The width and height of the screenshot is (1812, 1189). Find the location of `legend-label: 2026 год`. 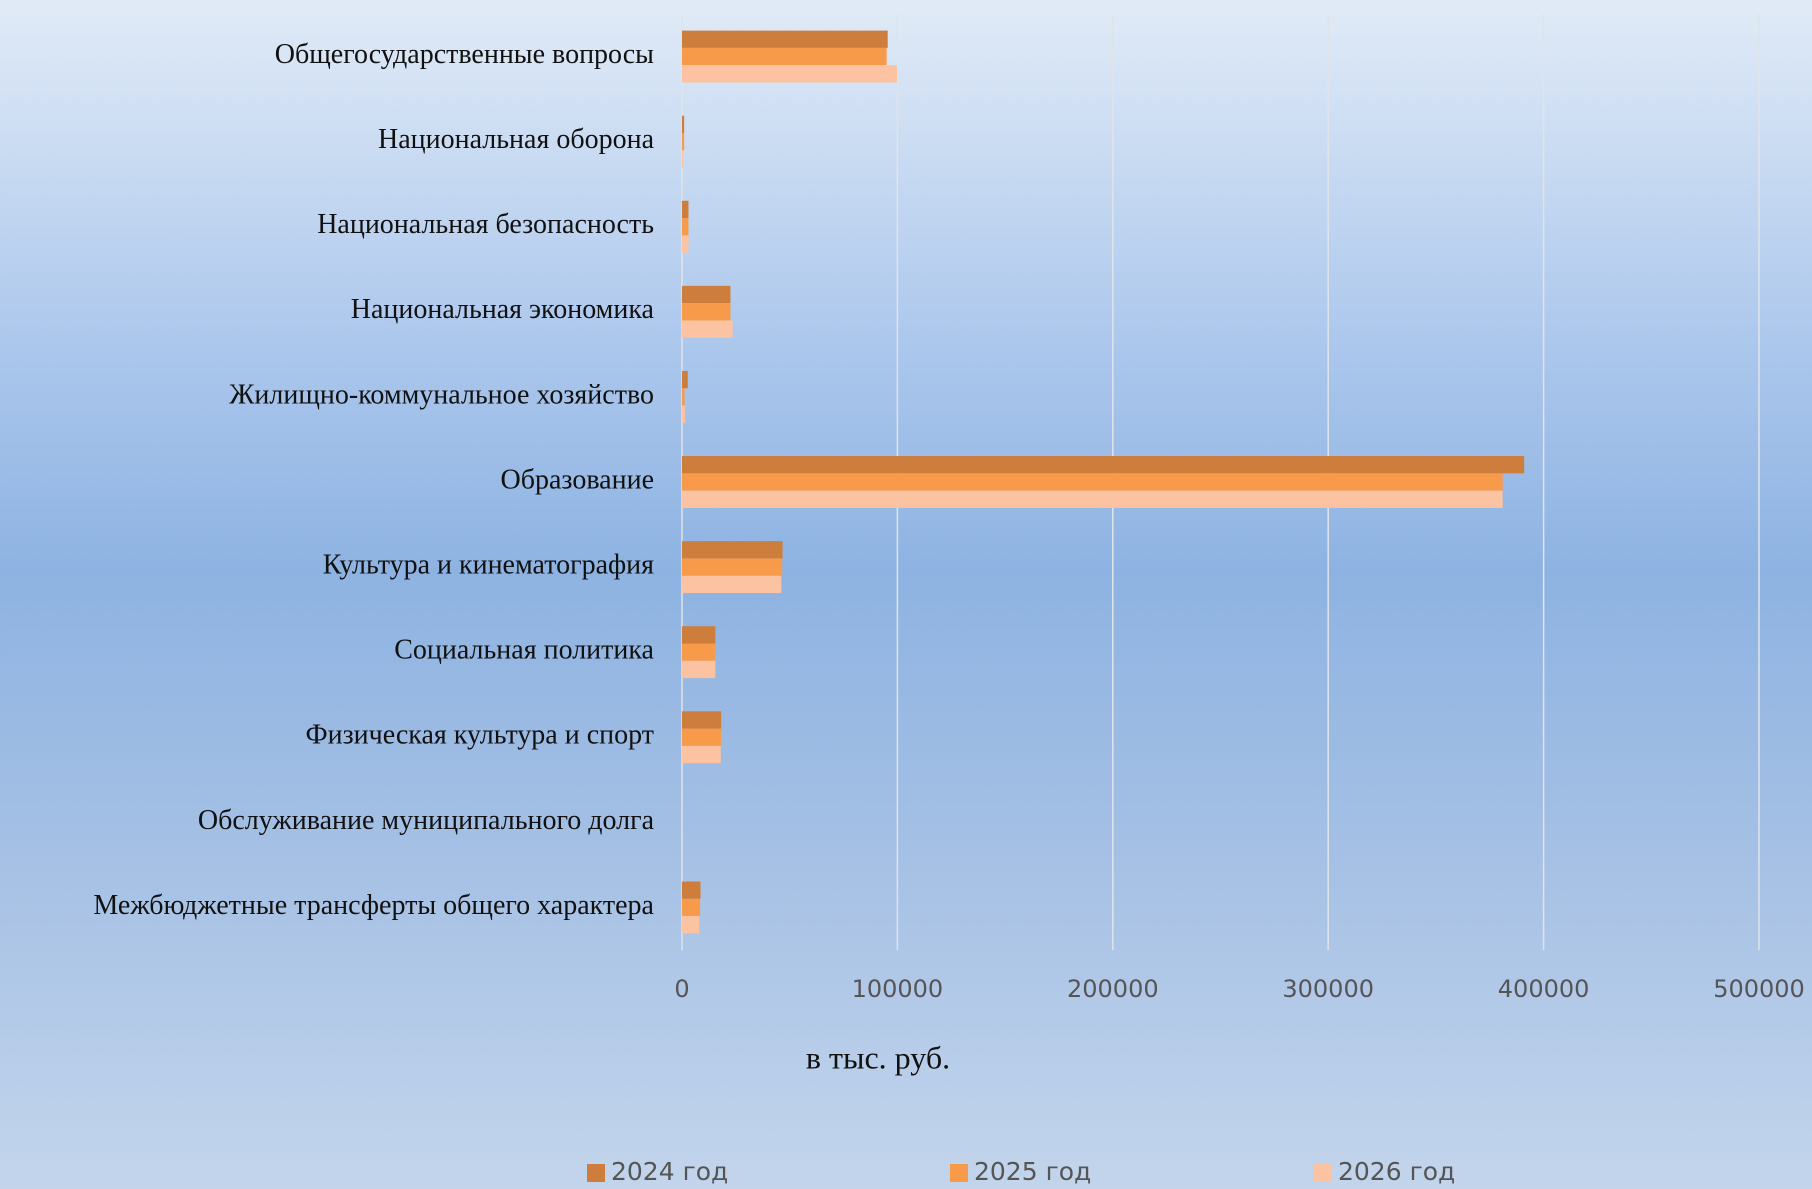

legend-label: 2026 год is located at coordinates (1396, 1171).